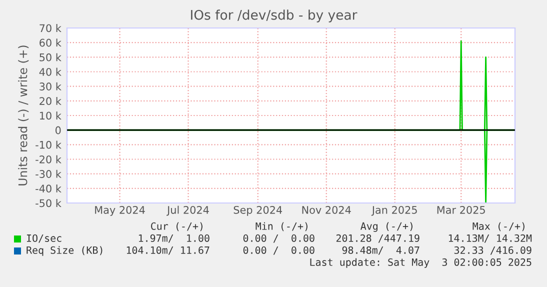  Describe the element at coordinates (378, 238) in the screenshot. I see `text: 201.28 /447.19` at that location.